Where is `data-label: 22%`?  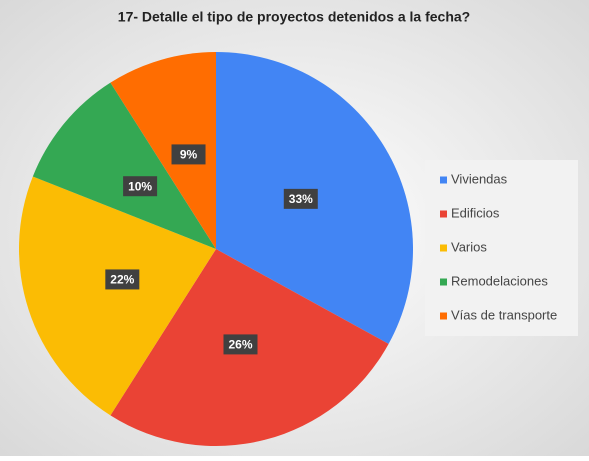 data-label: 22% is located at coordinates (122, 280).